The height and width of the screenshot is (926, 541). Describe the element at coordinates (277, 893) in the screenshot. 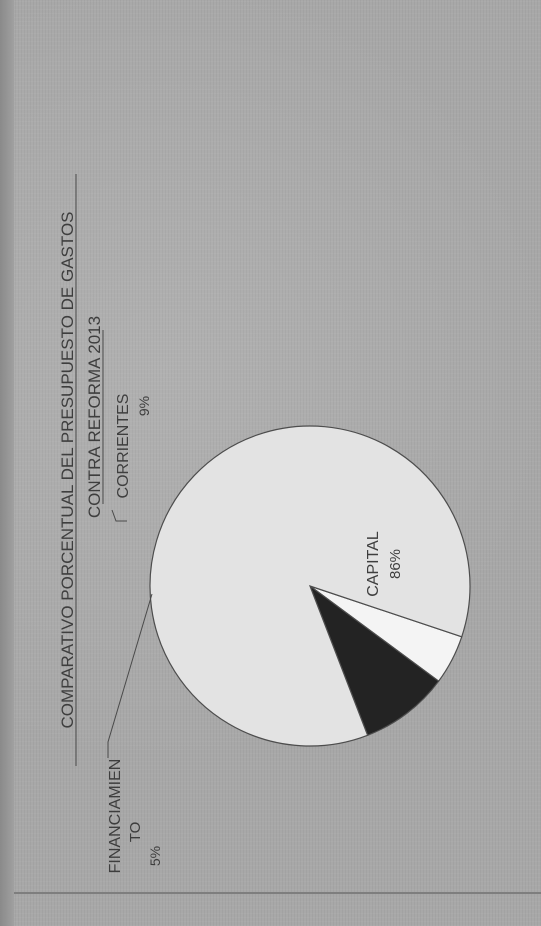

I see `page-bottom-rule` at that location.